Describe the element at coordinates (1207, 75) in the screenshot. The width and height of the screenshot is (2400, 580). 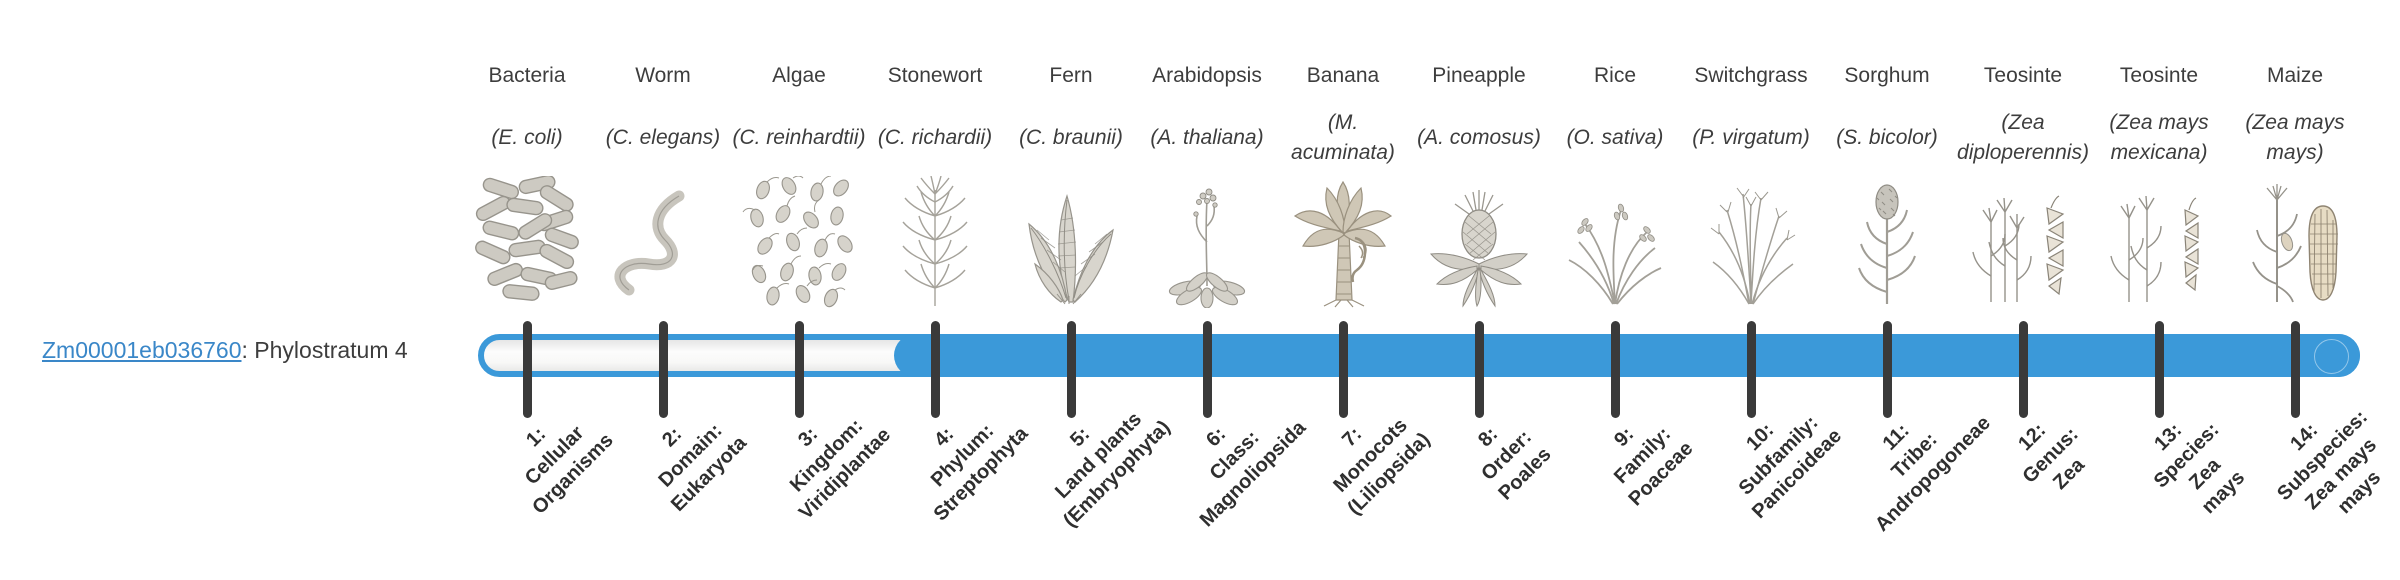
I see `organism-common-name: Arabidopsis` at that location.